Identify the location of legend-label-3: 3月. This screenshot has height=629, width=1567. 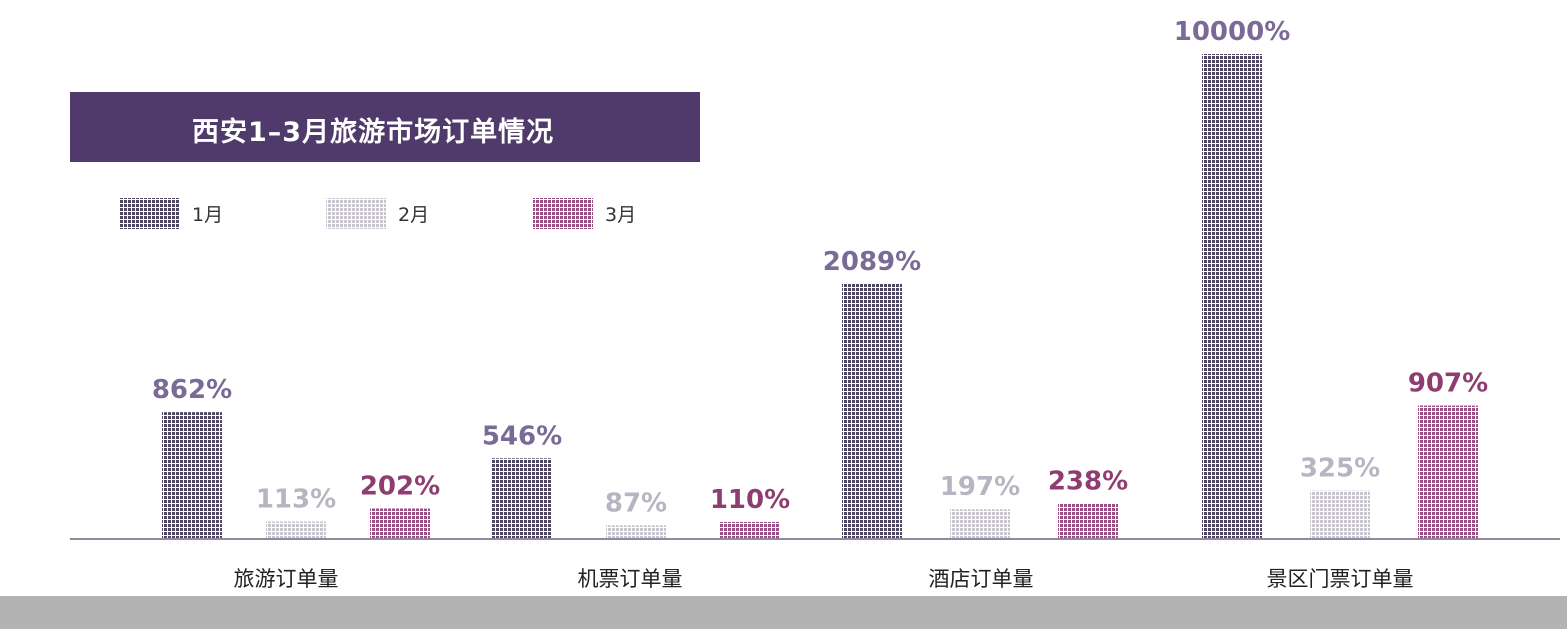
(620, 215).